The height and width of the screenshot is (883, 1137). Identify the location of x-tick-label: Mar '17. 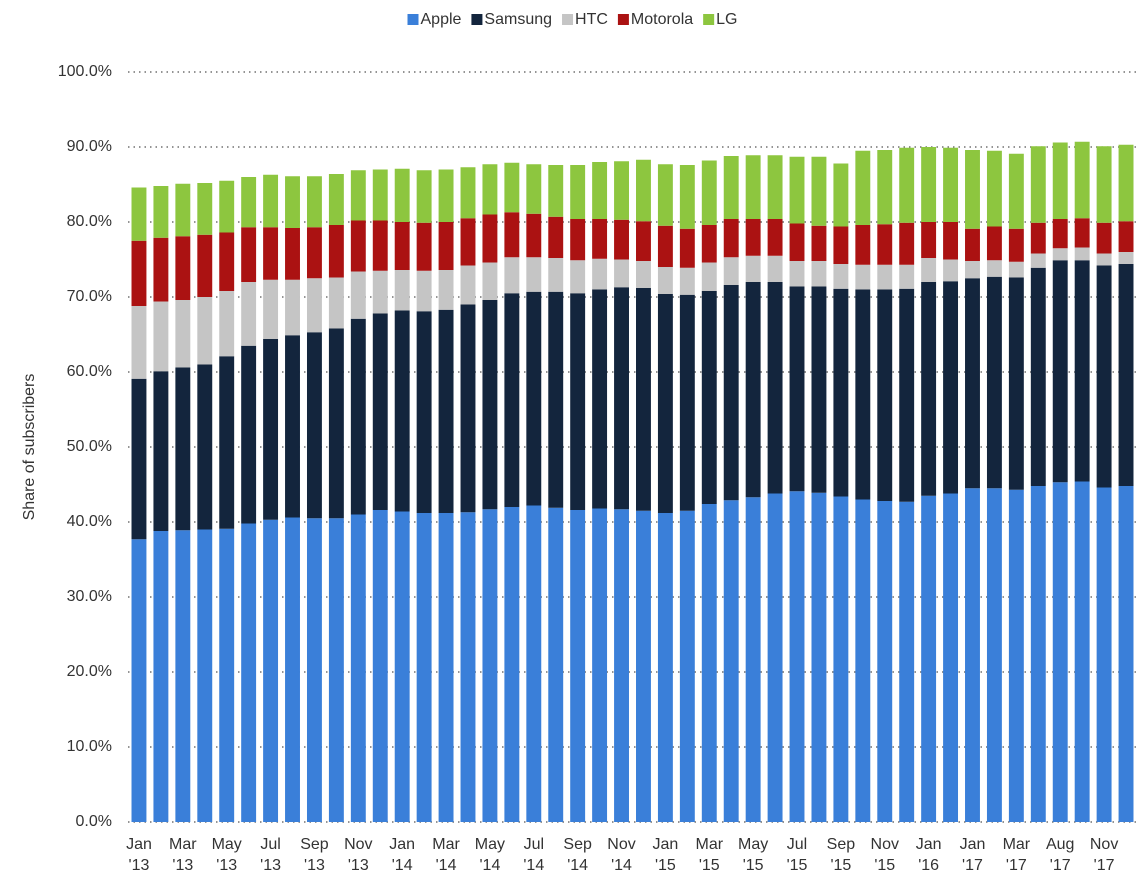
(1017, 855).